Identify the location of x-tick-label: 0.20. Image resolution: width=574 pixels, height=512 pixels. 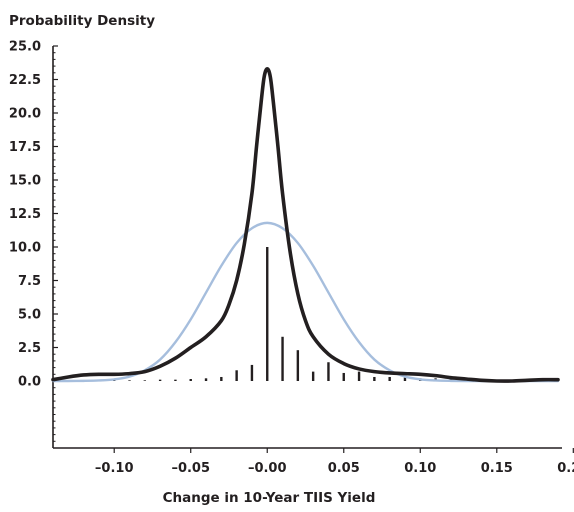
(565, 468).